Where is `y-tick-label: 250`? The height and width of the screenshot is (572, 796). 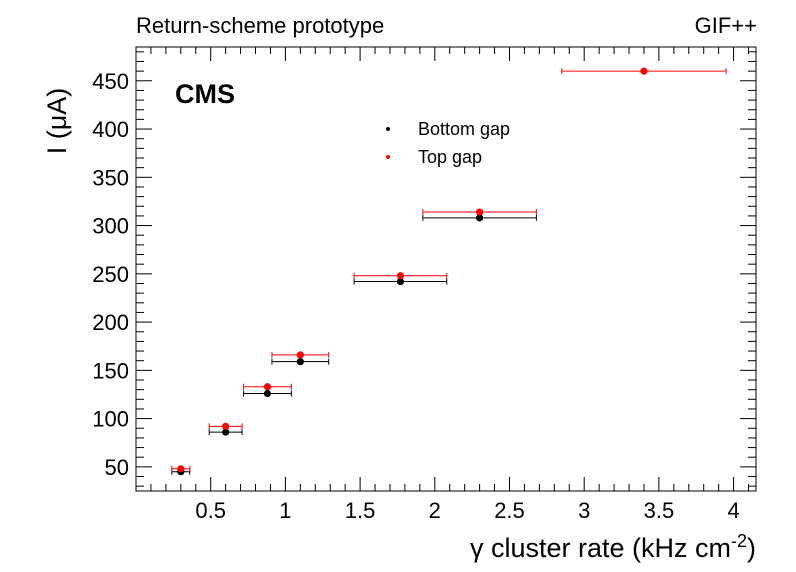 y-tick-label: 250 is located at coordinates (110, 274).